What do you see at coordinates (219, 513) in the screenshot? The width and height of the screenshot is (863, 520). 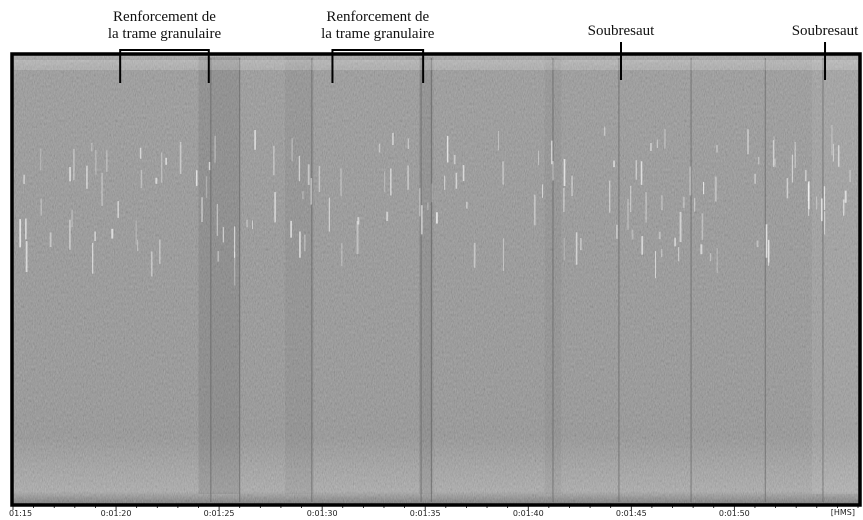 I see `x-tick-label: 0:01:25` at bounding box center [219, 513].